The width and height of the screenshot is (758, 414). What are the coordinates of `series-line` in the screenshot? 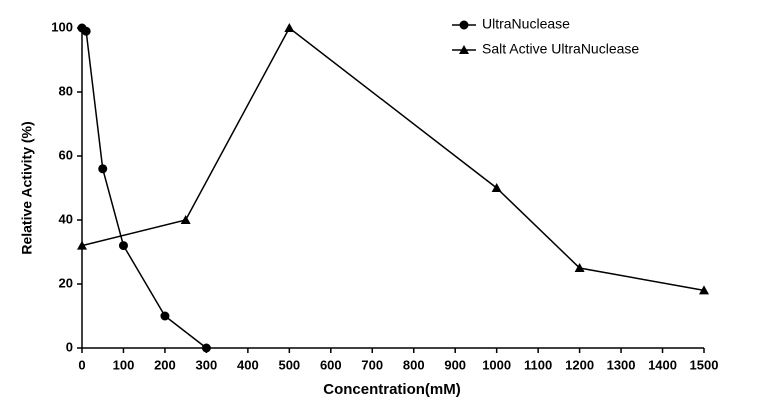 It's located at (144, 188).